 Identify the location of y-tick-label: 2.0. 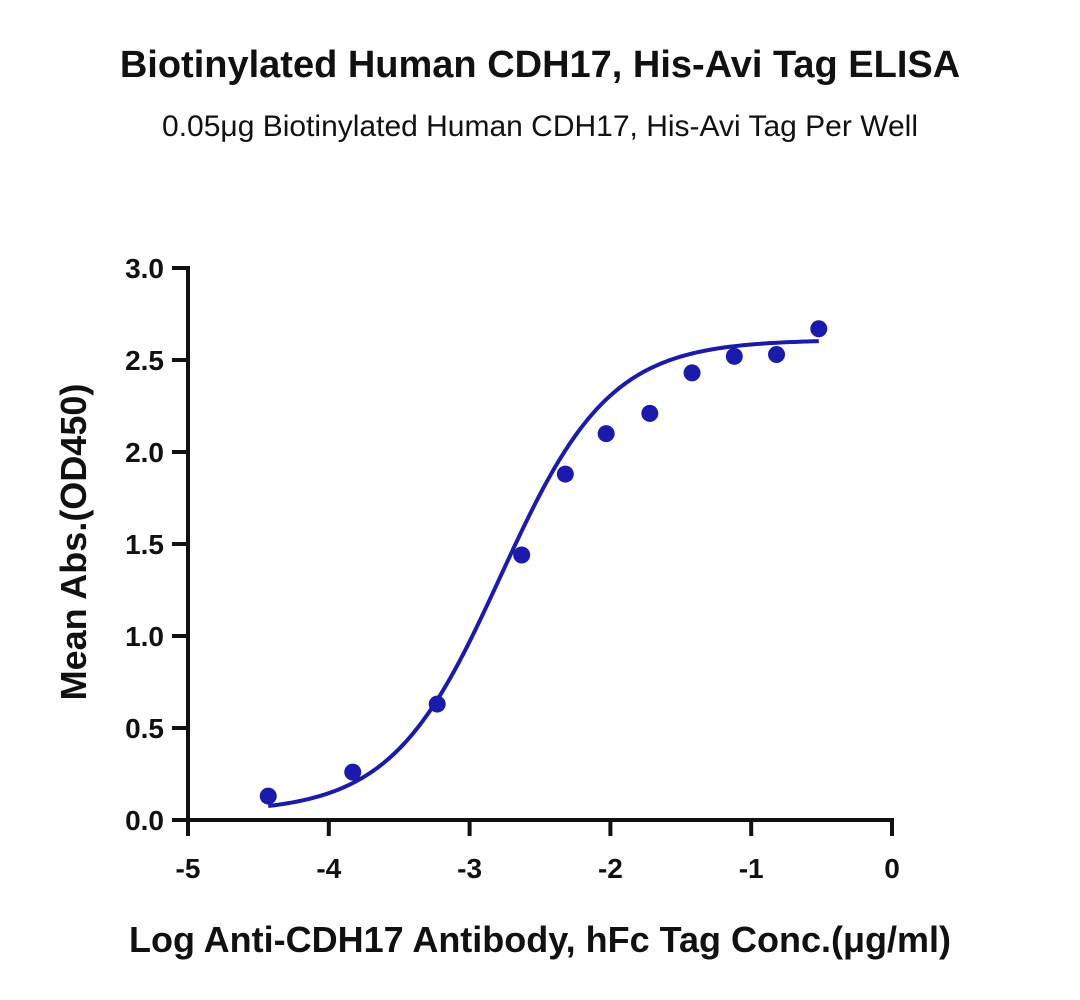
(144, 452).